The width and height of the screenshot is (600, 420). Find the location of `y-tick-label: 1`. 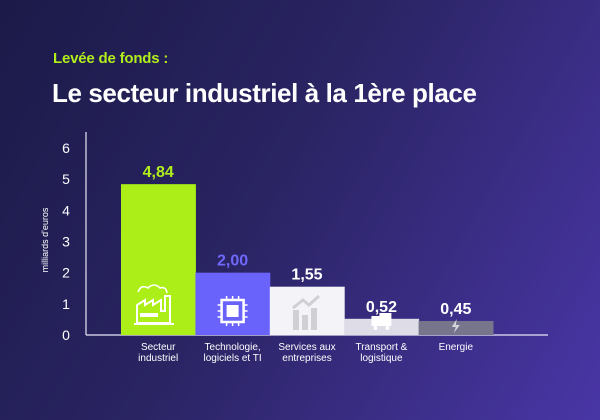

y-tick-label: 1 is located at coordinates (66, 304).